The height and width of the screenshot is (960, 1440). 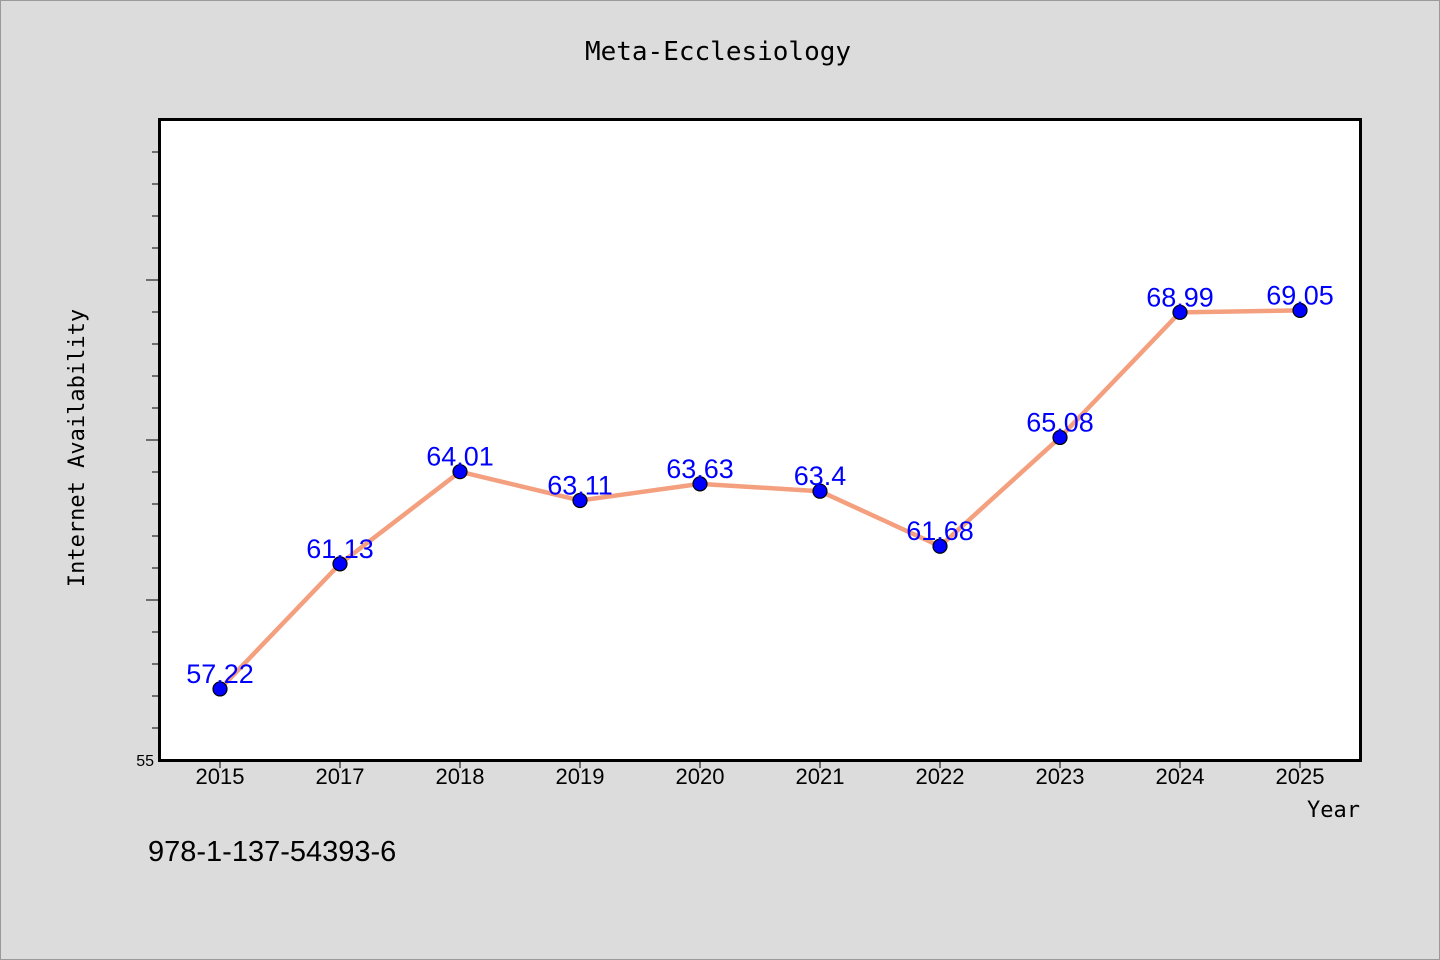 I want to click on footnote-isbn: 978-1-137-54393-6, so click(x=272, y=852).